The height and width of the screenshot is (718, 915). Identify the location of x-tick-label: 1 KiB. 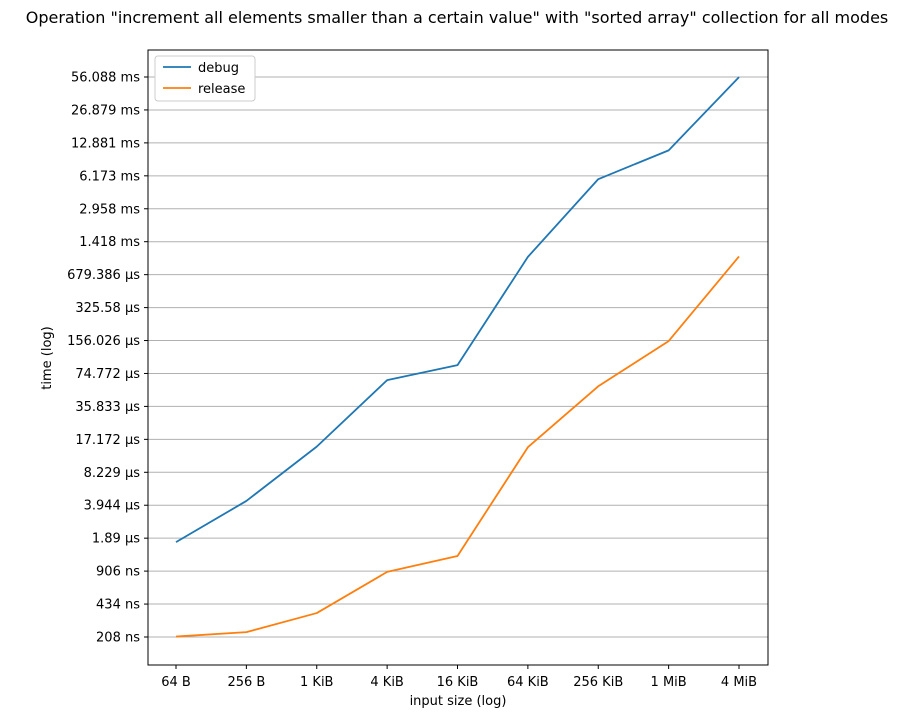
(316, 682).